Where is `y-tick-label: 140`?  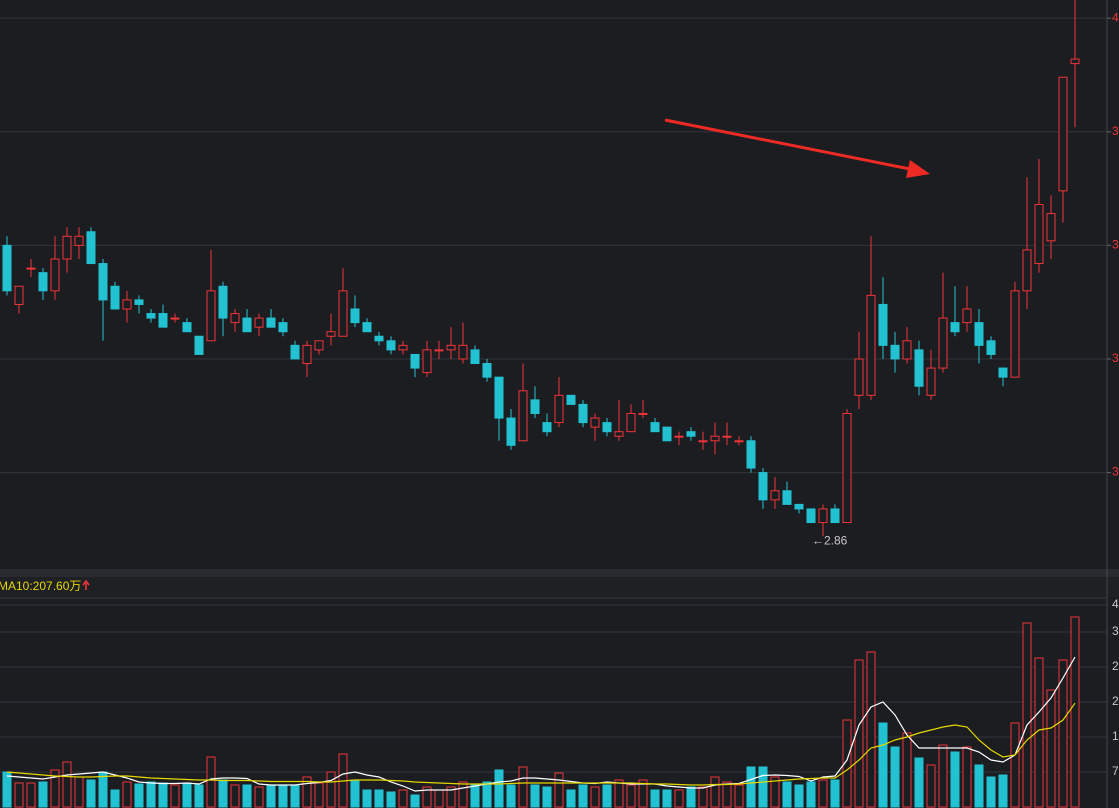
y-tick-label: 140 is located at coordinates (1115, 736).